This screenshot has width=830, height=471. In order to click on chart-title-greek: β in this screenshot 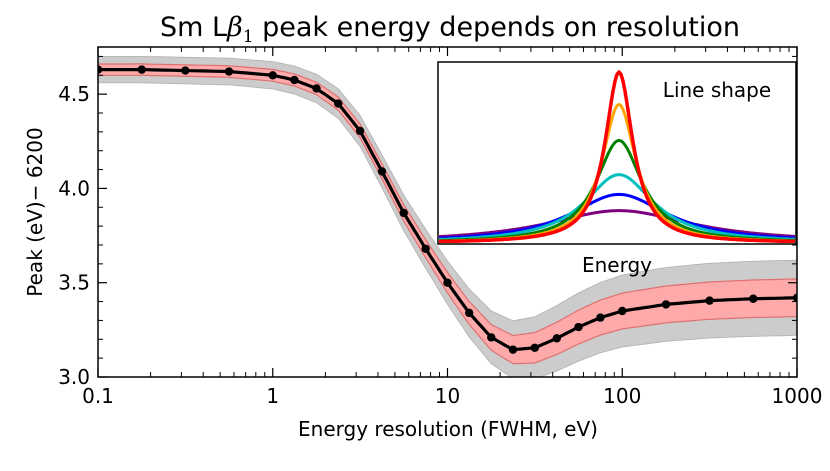, I will do `click(234, 27)`.